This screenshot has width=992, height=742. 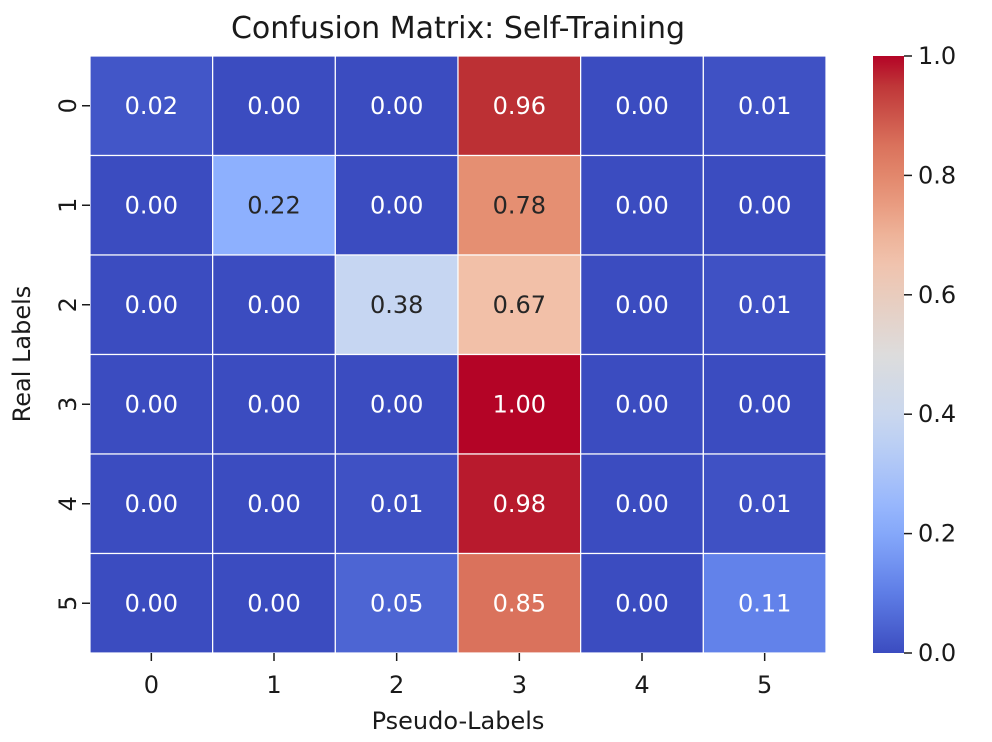 I want to click on heatmap-cell-r0-c4, so click(x=642, y=106).